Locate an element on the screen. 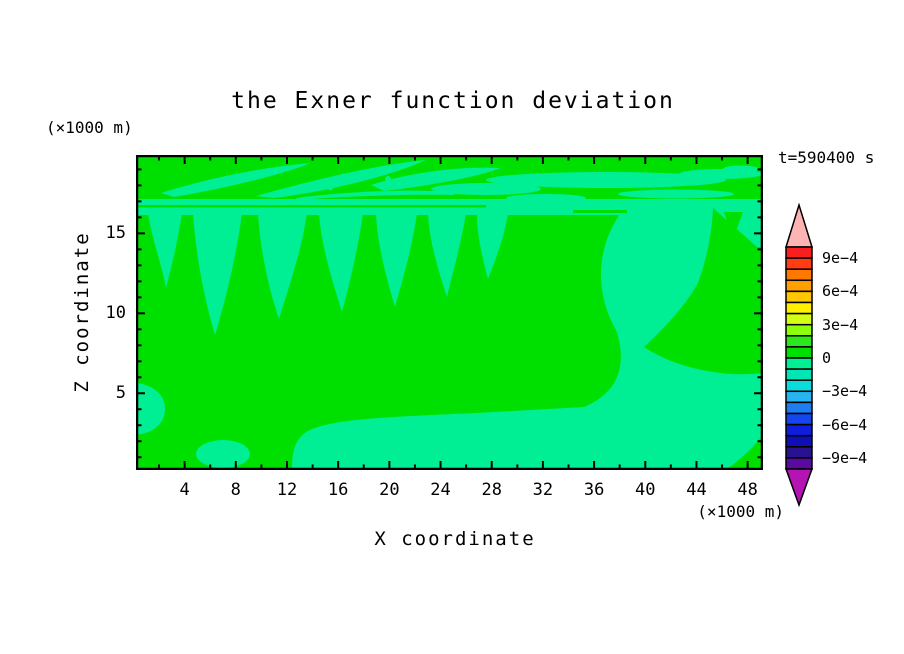 This screenshot has height=654, width=904. x-tick-label: 24 is located at coordinates (440, 490).